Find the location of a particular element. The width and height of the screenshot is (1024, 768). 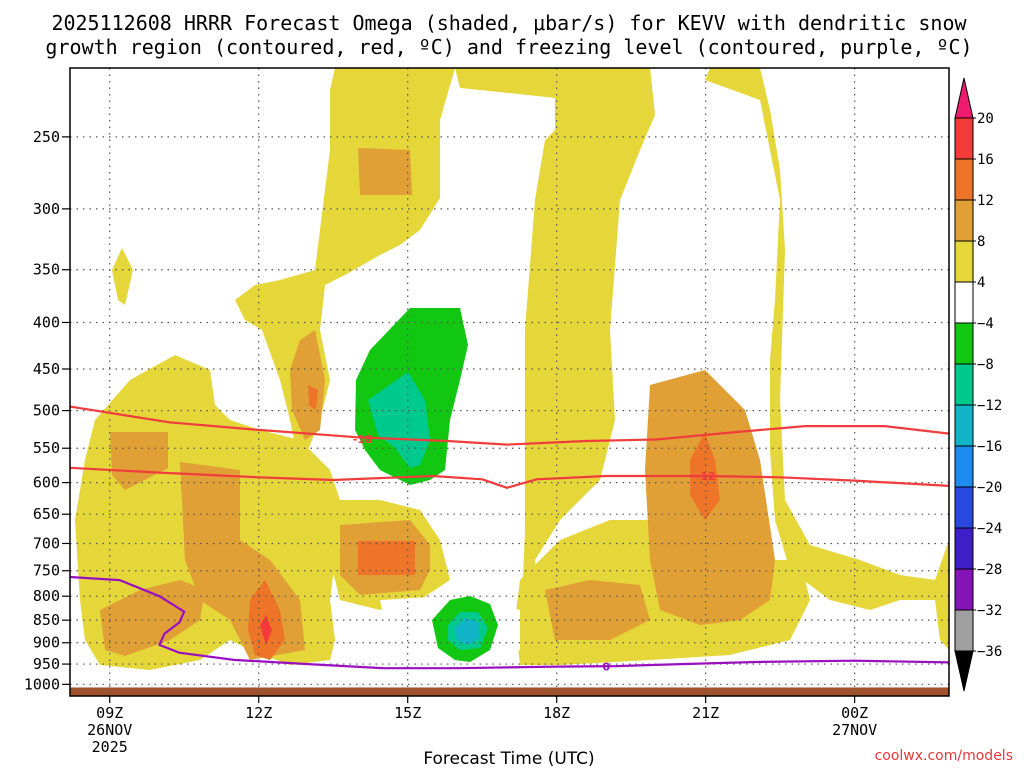

y-tick-label-800: 800 is located at coordinates (46, 596).